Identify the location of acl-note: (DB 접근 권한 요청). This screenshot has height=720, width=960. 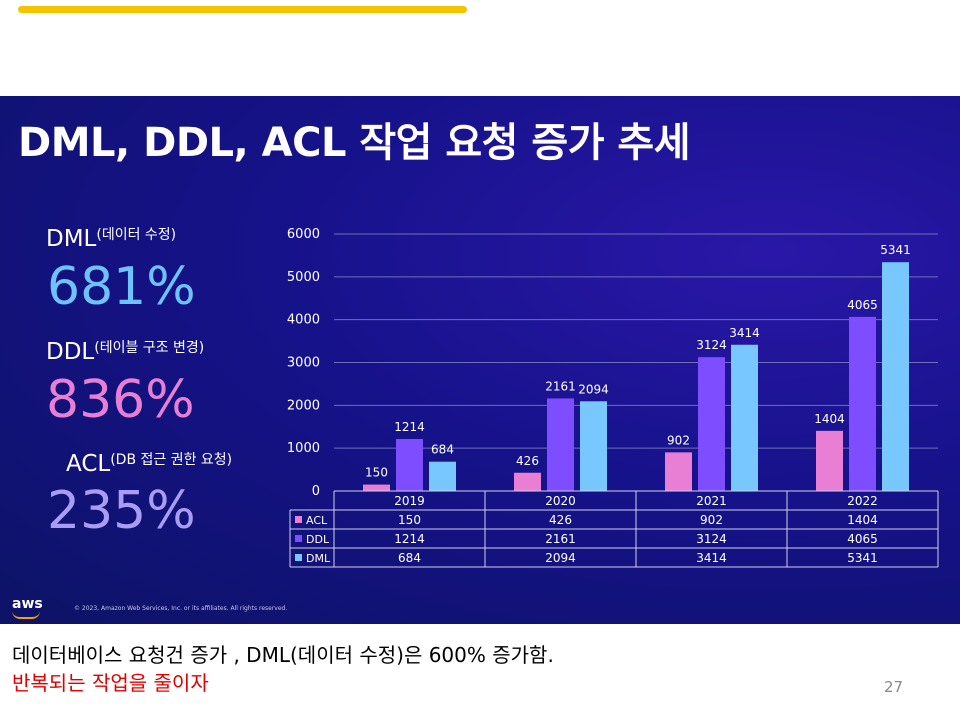
(171, 460).